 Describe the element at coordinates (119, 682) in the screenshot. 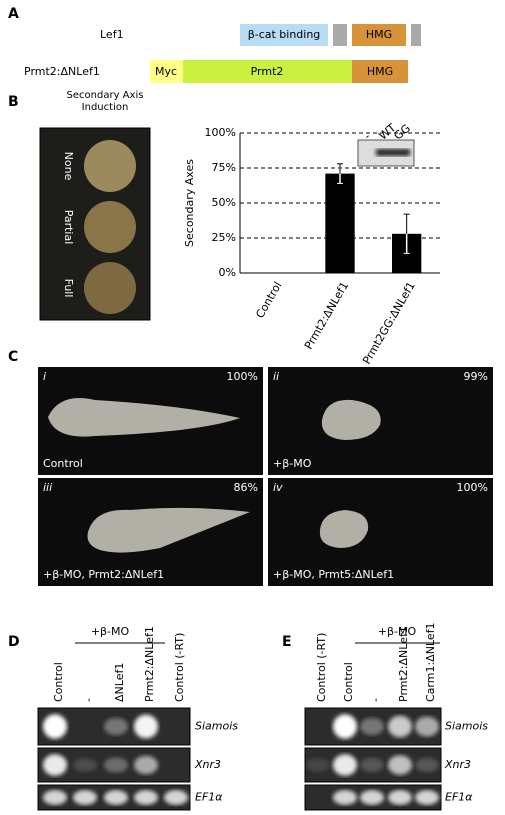

I see `lane-label: ΔNLef1` at that location.